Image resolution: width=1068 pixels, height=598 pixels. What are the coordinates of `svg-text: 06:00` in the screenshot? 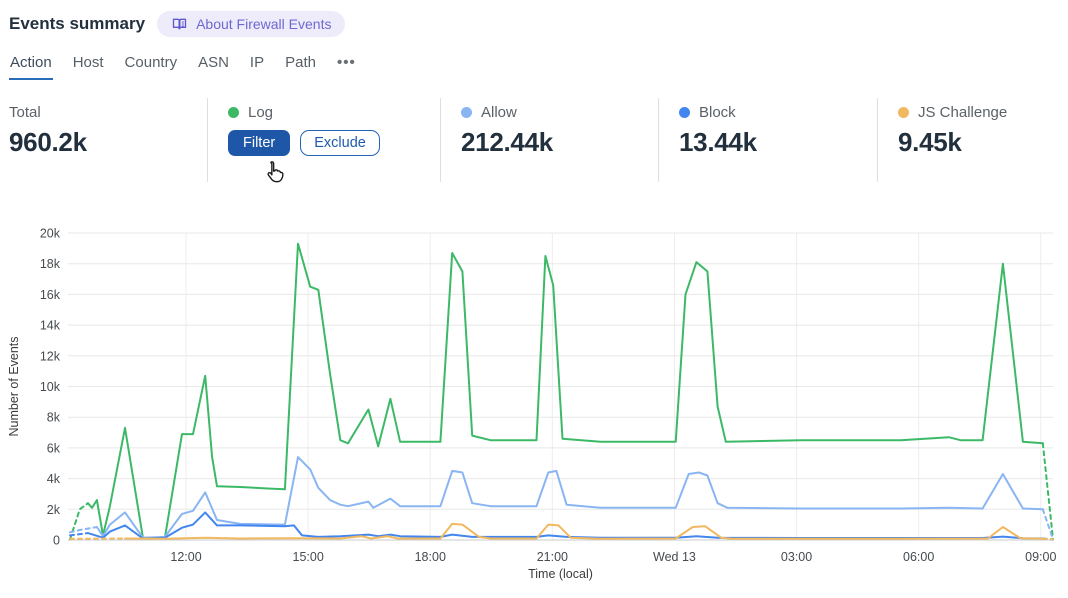 It's located at (918, 557).